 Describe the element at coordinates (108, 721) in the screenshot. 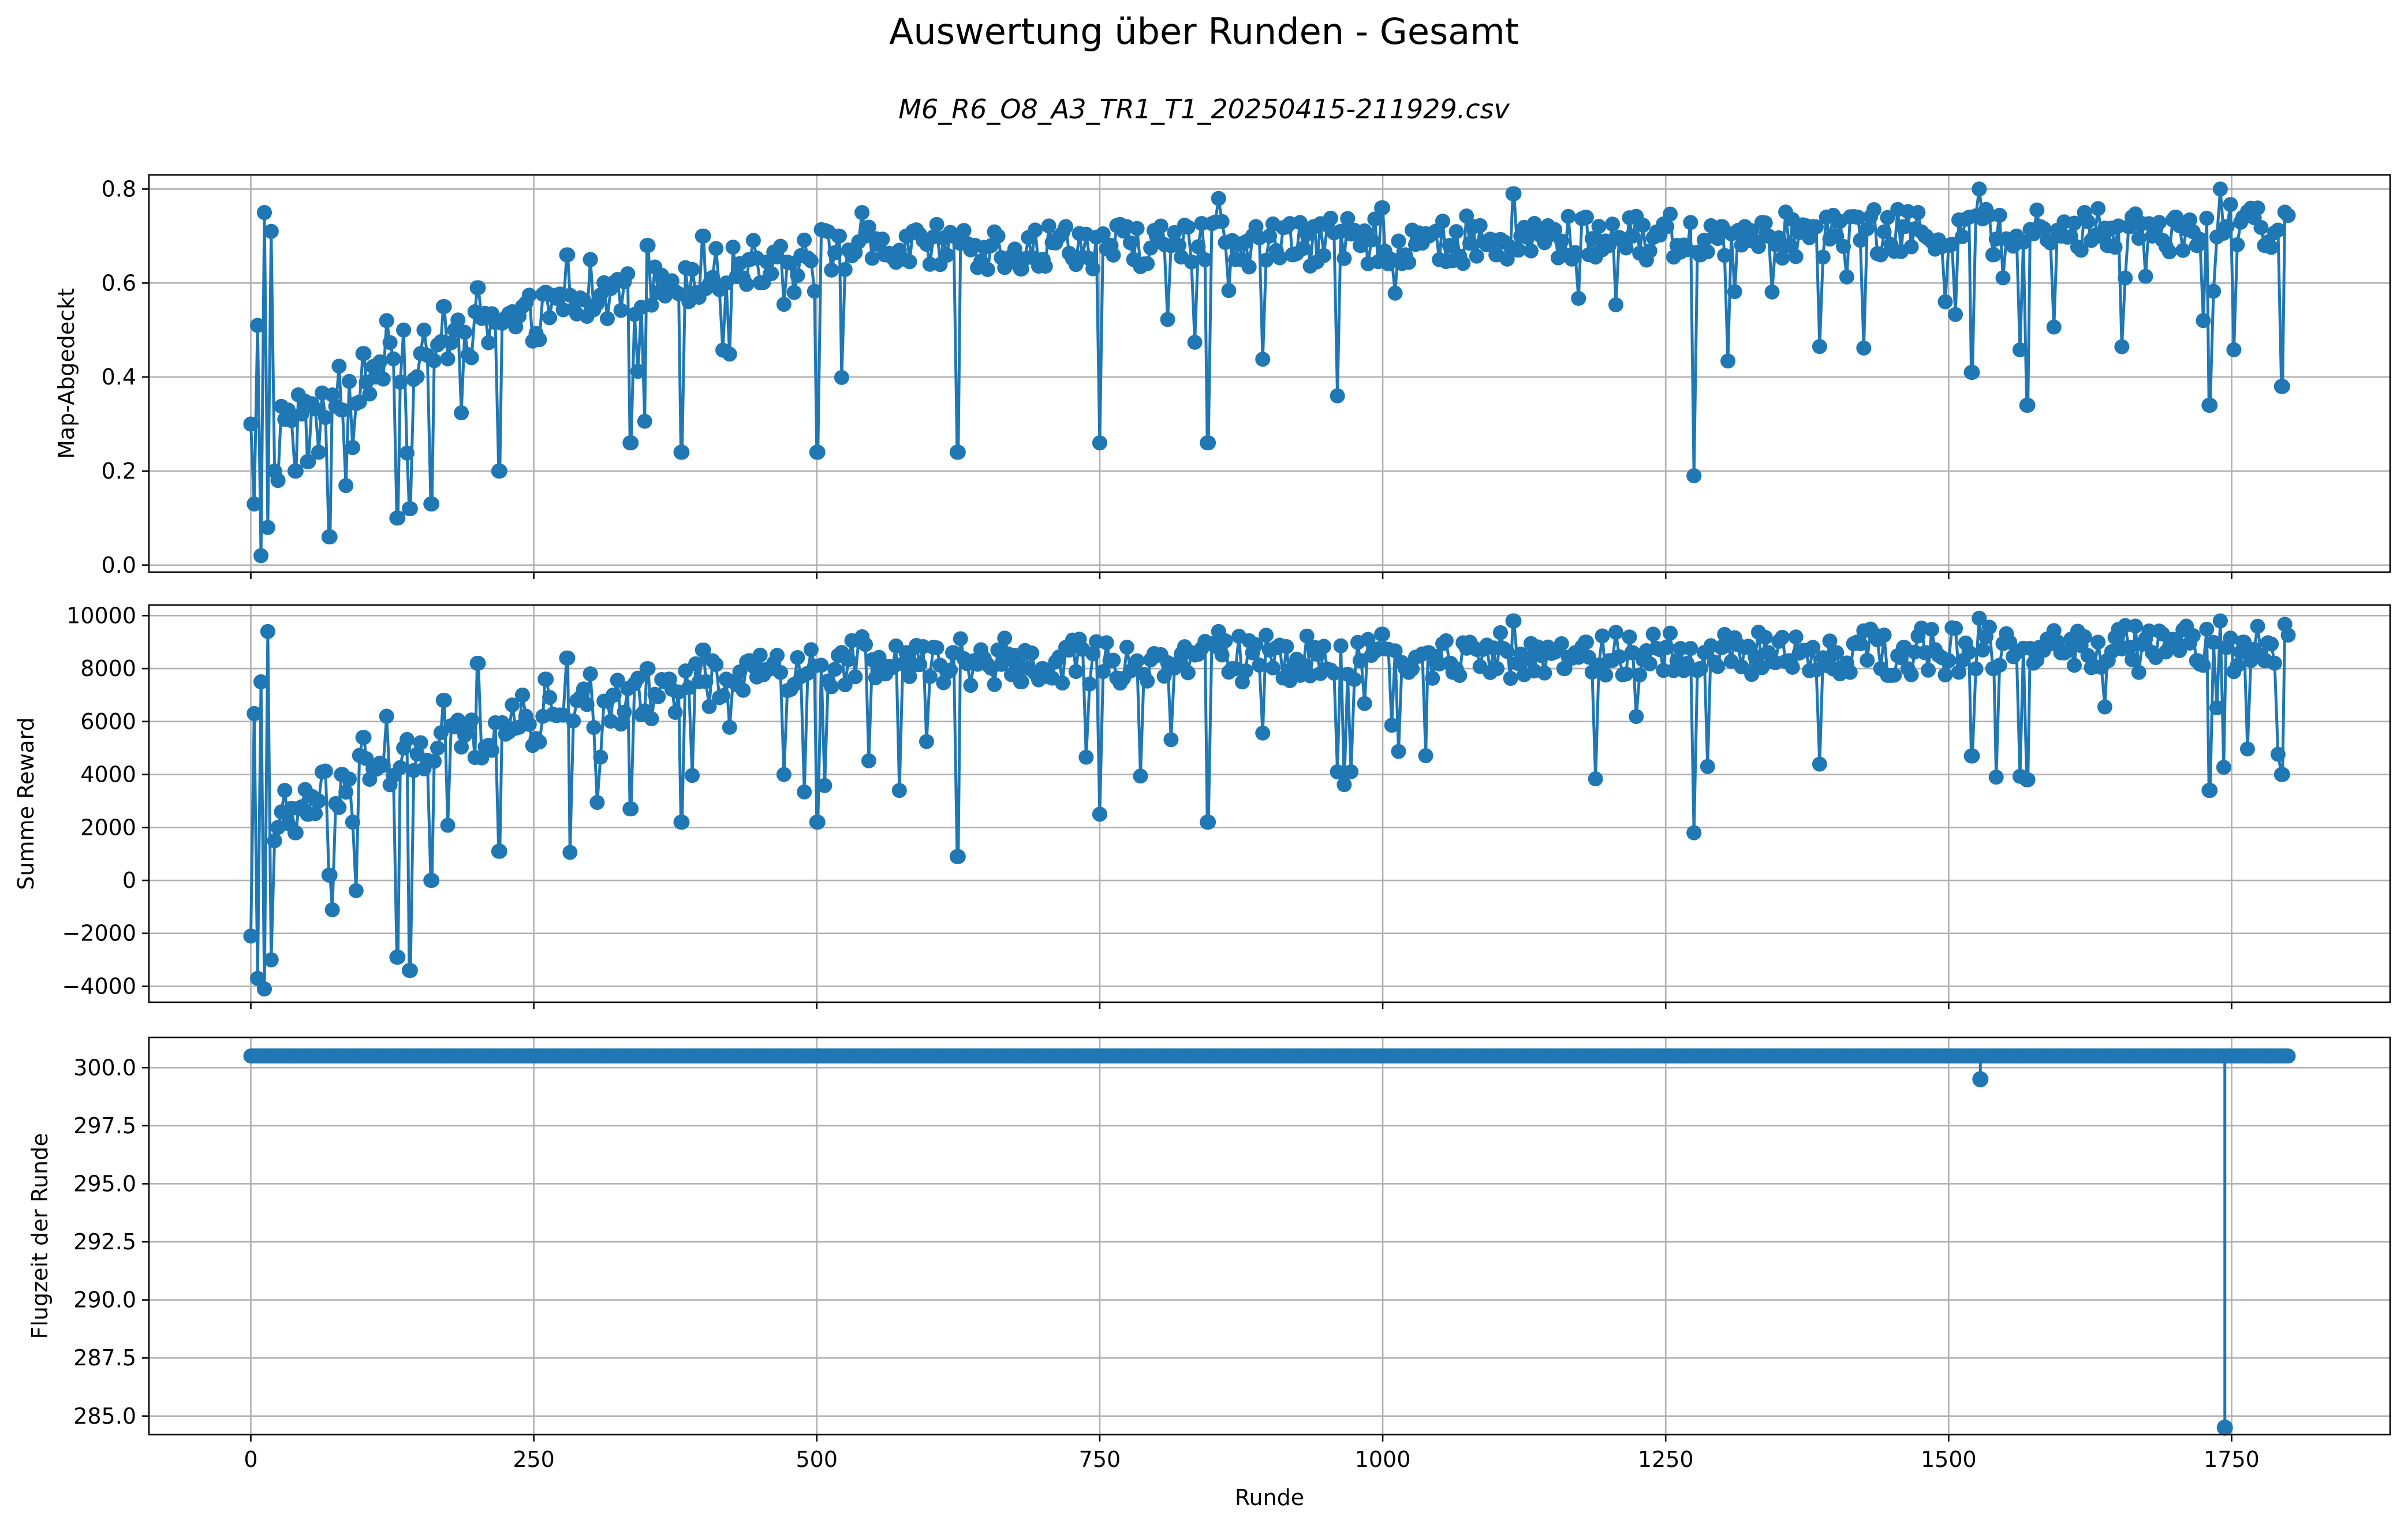

I see `y-tick-label: 6000` at that location.